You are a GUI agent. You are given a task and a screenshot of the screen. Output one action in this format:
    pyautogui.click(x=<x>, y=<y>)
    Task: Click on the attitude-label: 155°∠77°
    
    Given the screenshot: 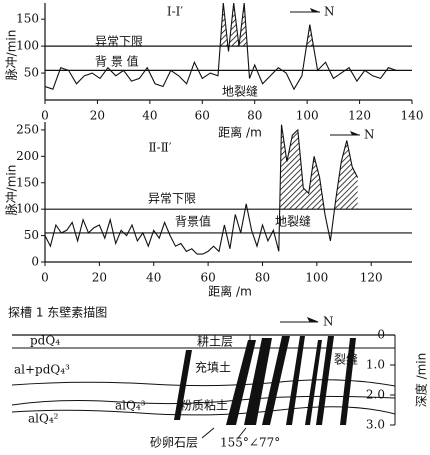 What is the action you would take?
    pyautogui.click(x=250, y=443)
    